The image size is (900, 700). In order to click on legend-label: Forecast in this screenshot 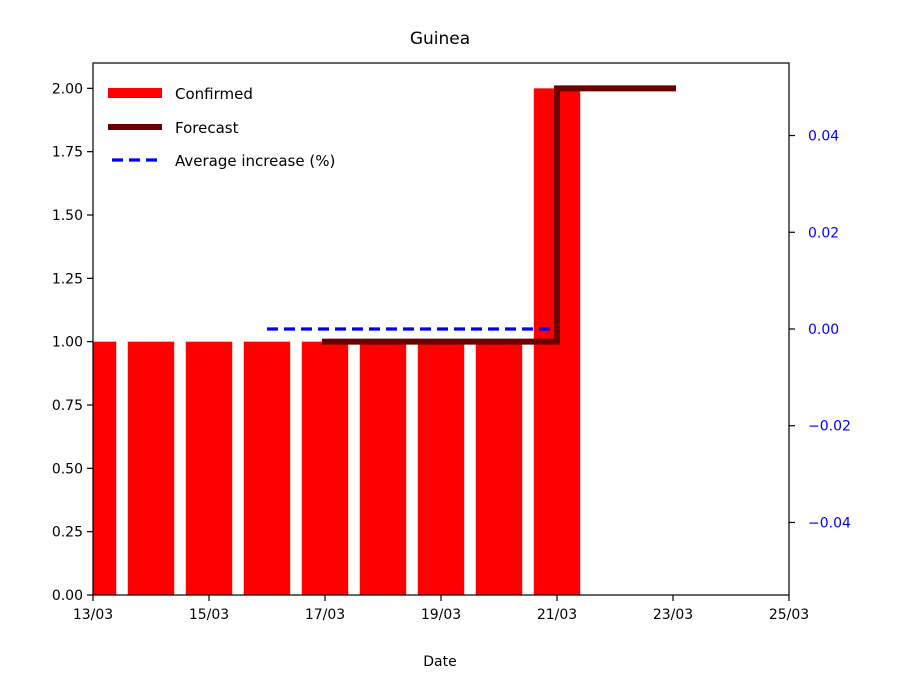, I will do `click(207, 128)`.